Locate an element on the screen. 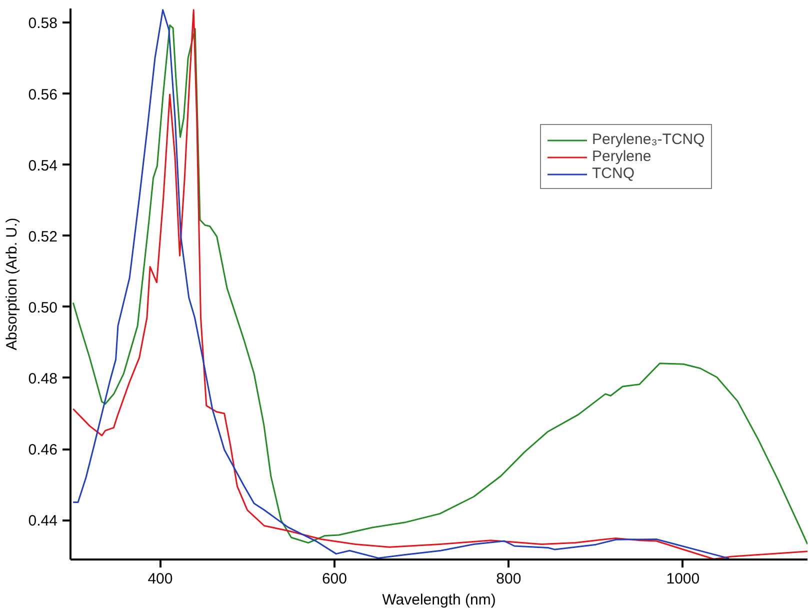 This screenshot has height=611, width=809. y-tick-label: 0.54 is located at coordinates (43, 165).